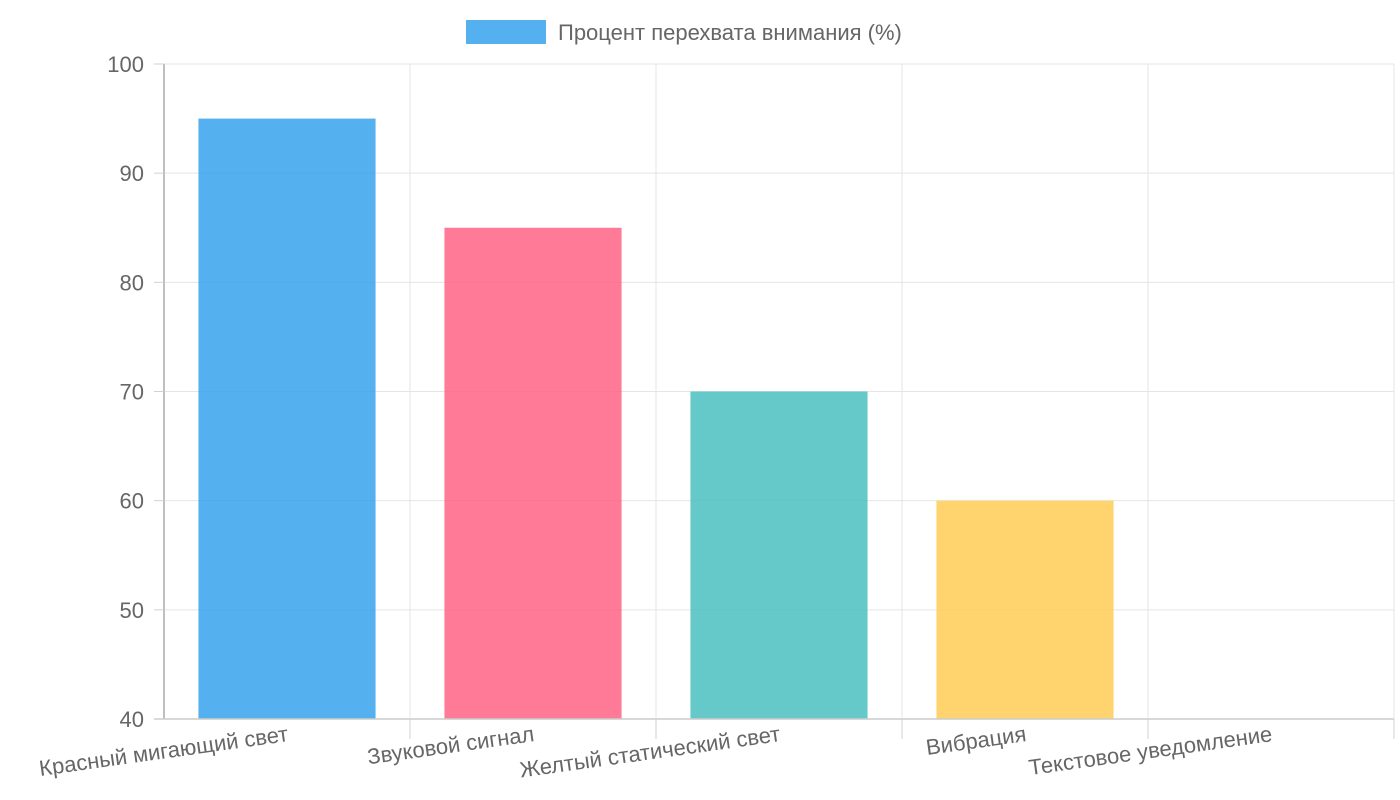  I want to click on legend: Процент перехвата внимания (%), so click(684, 32).